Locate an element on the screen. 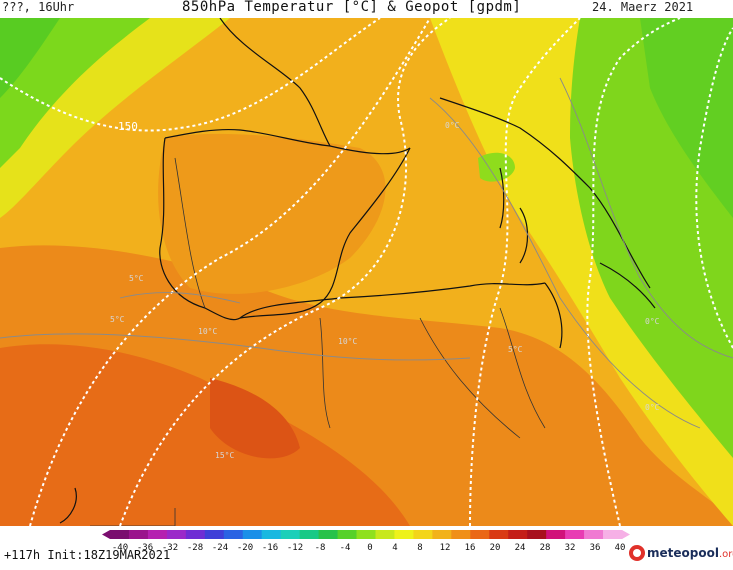 This screenshot has width=733, height=570. legend-tick-label: -32 is located at coordinates (170, 548).